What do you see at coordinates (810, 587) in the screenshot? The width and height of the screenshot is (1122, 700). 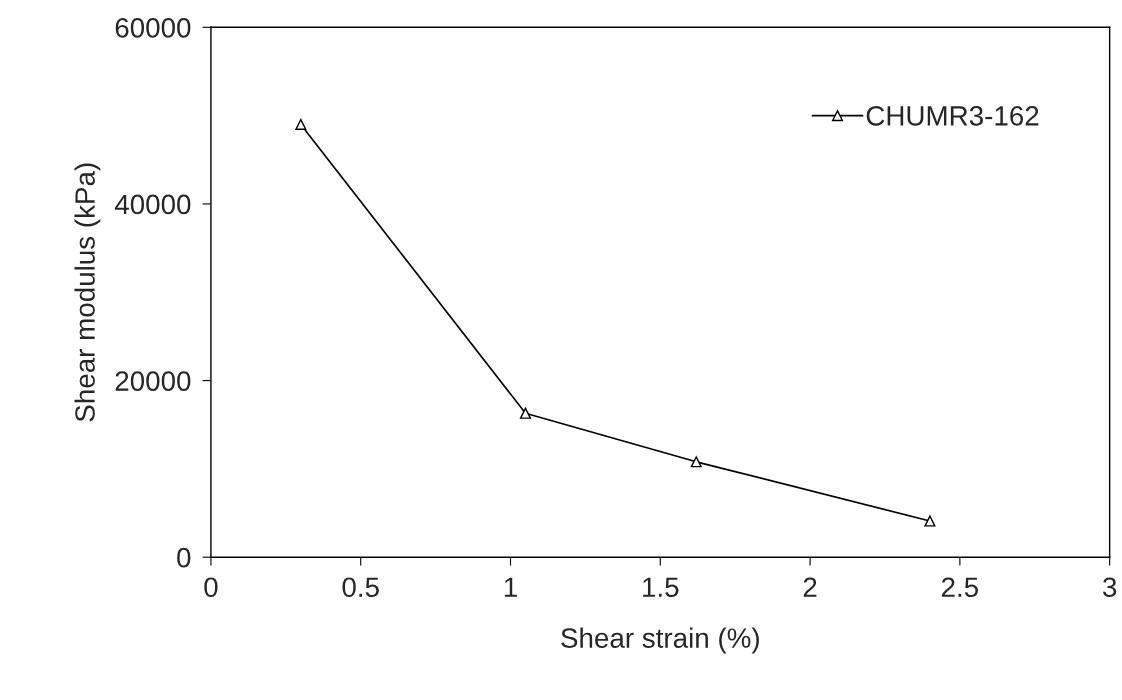 I see `x-tick-label: 2` at bounding box center [810, 587].